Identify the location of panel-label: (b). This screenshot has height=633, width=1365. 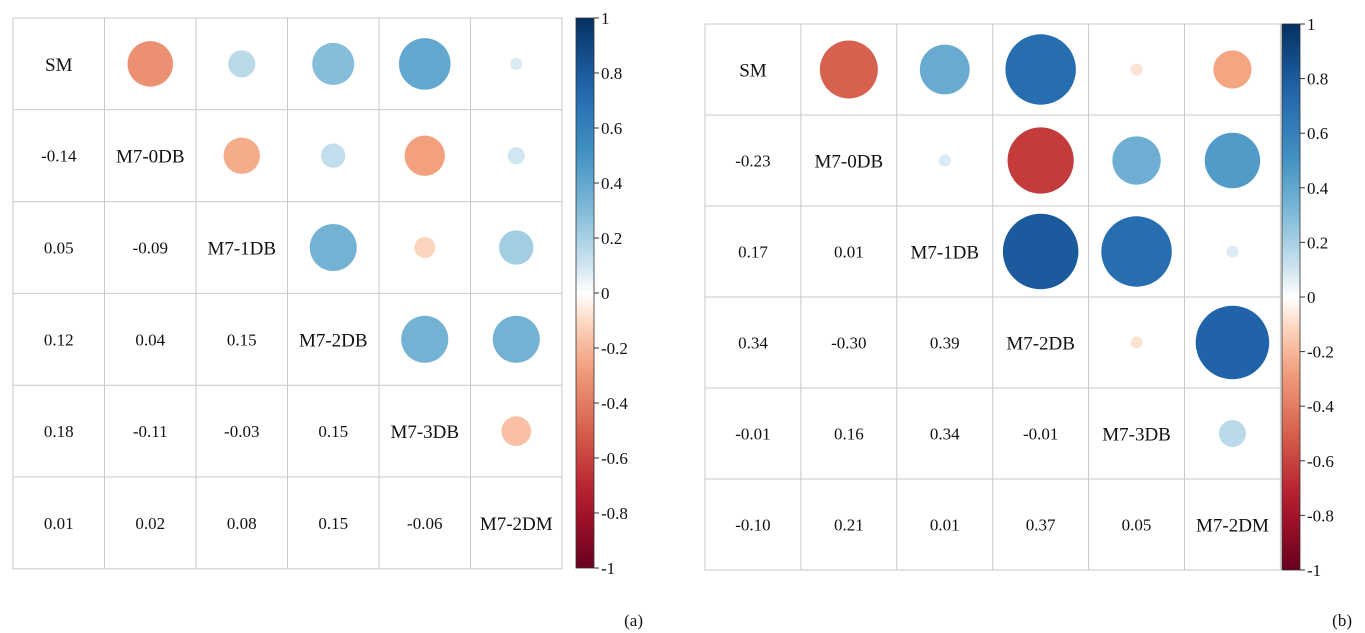
(1342, 620).